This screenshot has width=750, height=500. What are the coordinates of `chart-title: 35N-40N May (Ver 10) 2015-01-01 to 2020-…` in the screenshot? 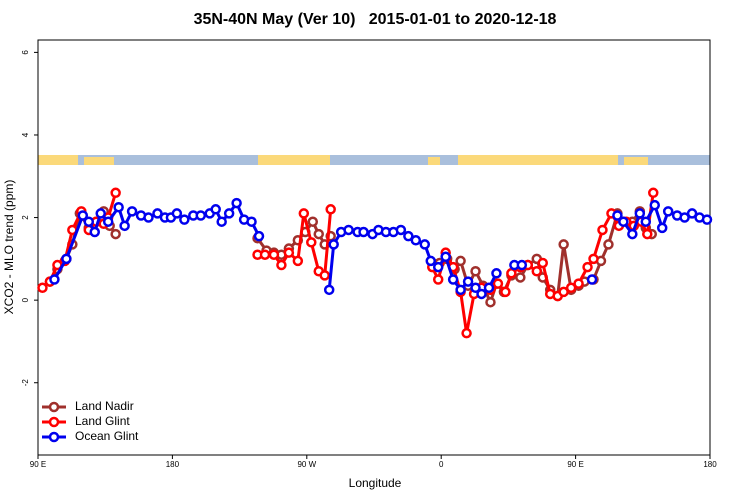 It's located at (375, 19).